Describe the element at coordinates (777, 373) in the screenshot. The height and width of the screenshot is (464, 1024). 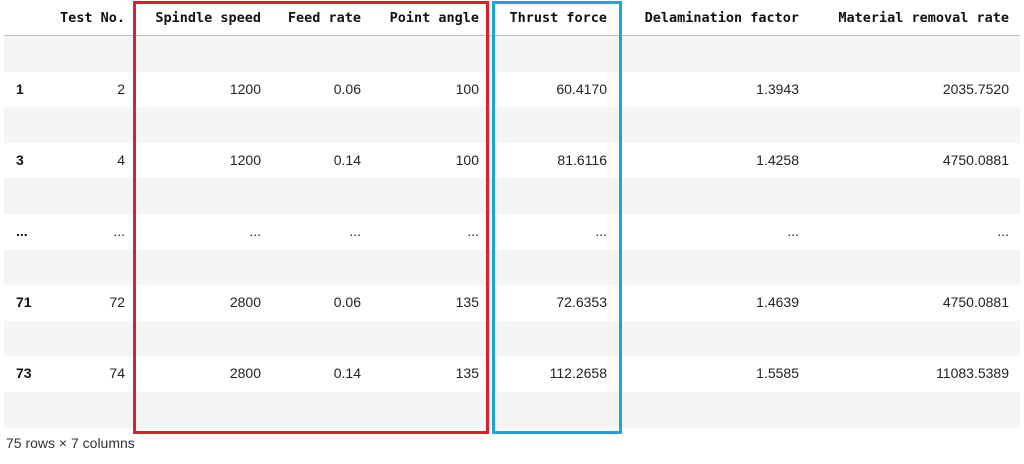
I see `table-cell: 1.5585` at that location.